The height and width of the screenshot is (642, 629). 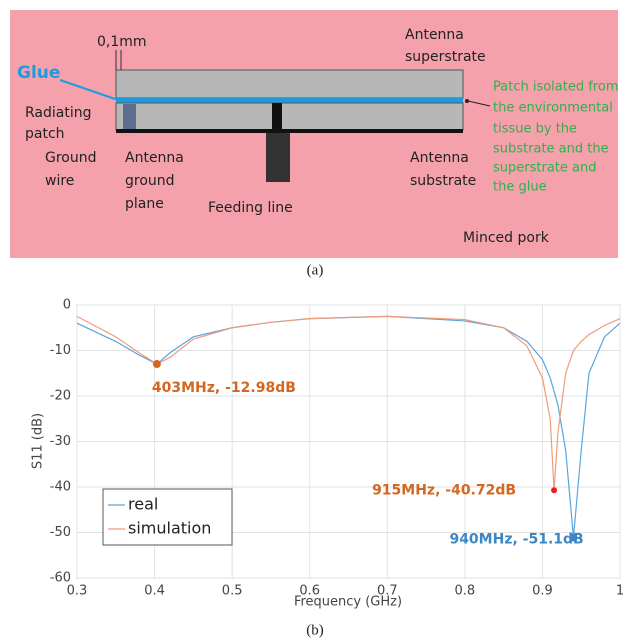 I want to click on note: the environmental, so click(x=553, y=108).